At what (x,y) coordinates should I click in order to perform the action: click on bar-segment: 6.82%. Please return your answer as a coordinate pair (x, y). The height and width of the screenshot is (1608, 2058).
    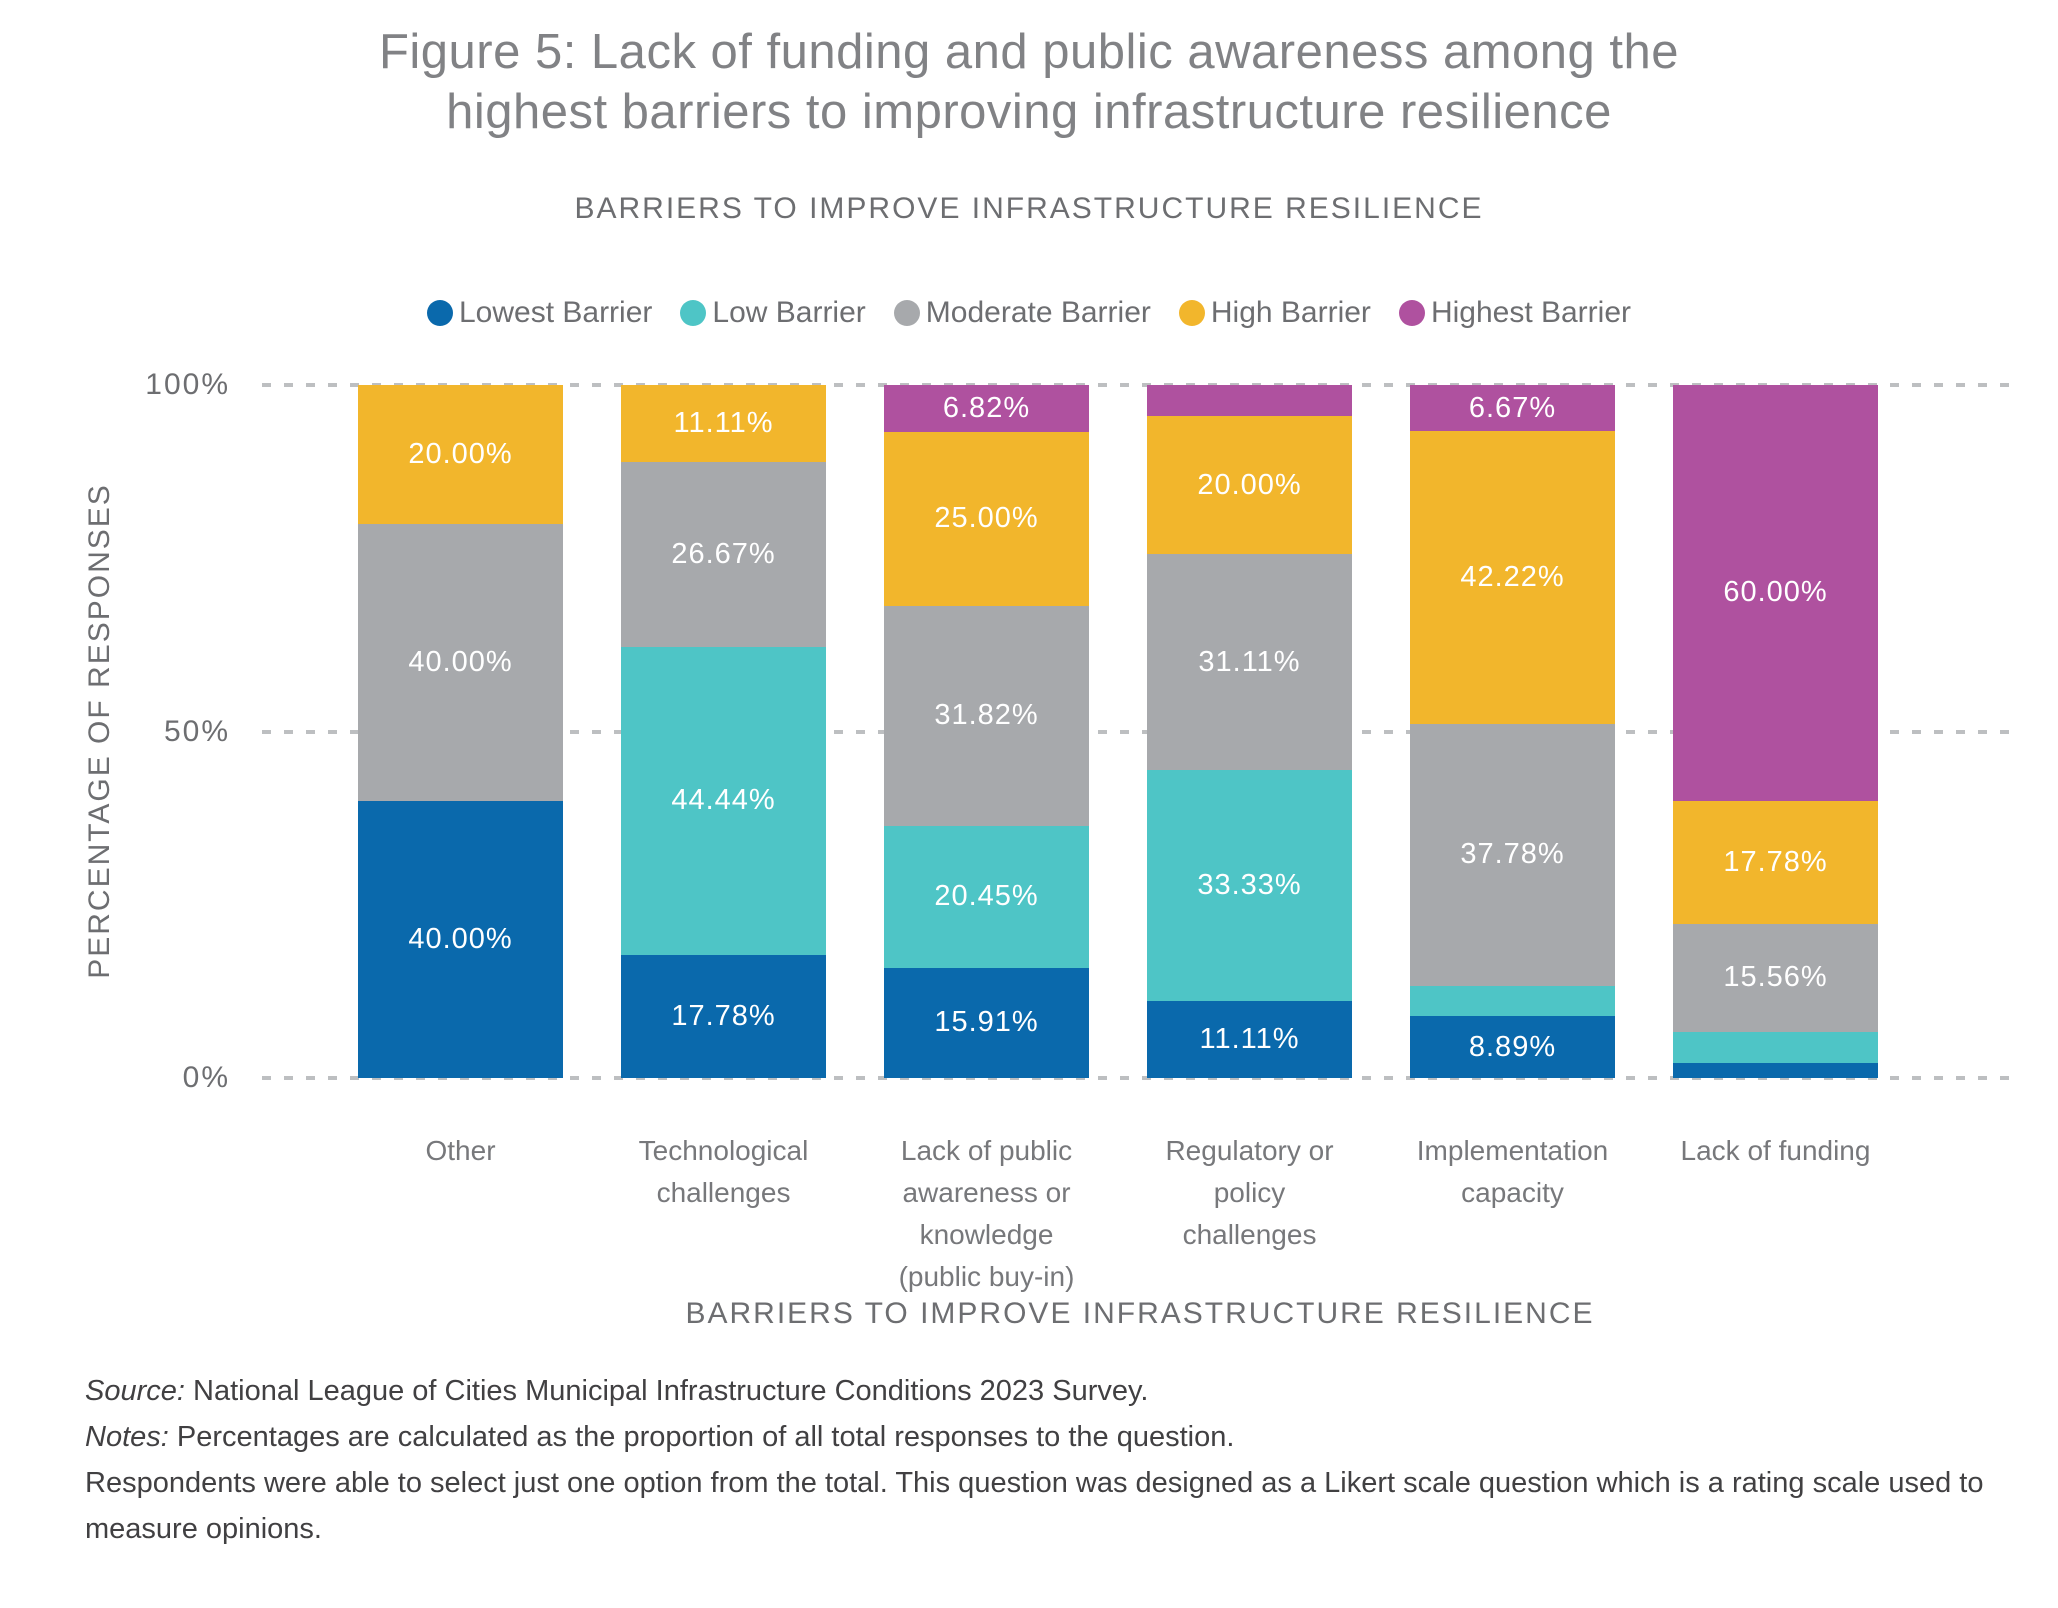
    Looking at the image, I should click on (986, 409).